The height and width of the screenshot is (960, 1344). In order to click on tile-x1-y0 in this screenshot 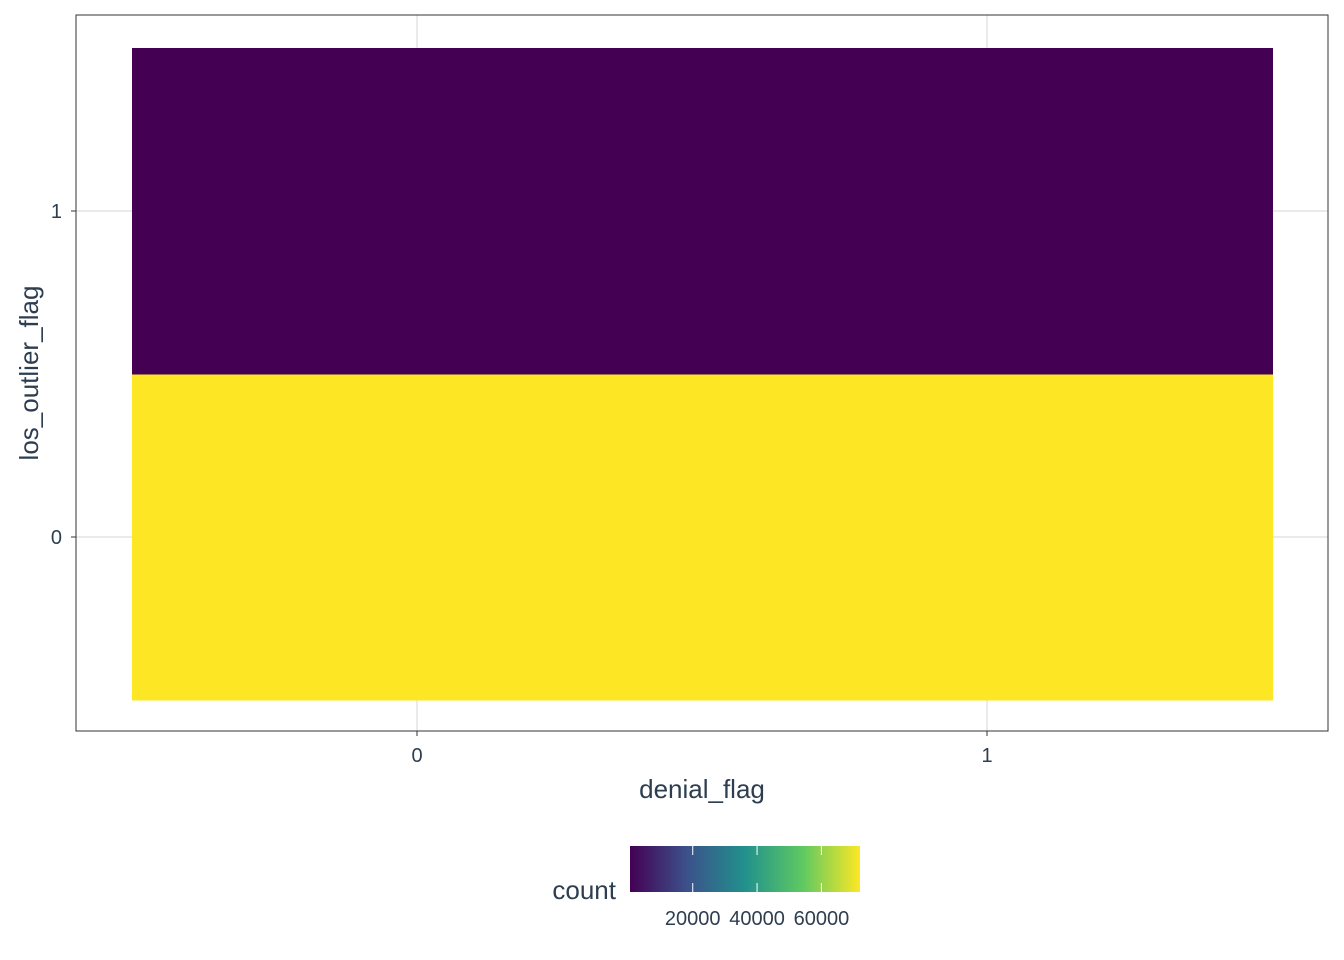, I will do `click(987, 537)`.